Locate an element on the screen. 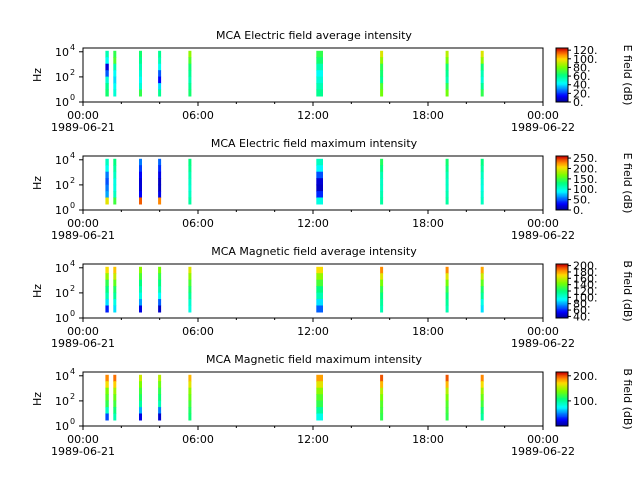 Image resolution: width=640 pixels, height=480 pixels. panel-title: MCA Electric field maximum intensity is located at coordinates (314, 143).